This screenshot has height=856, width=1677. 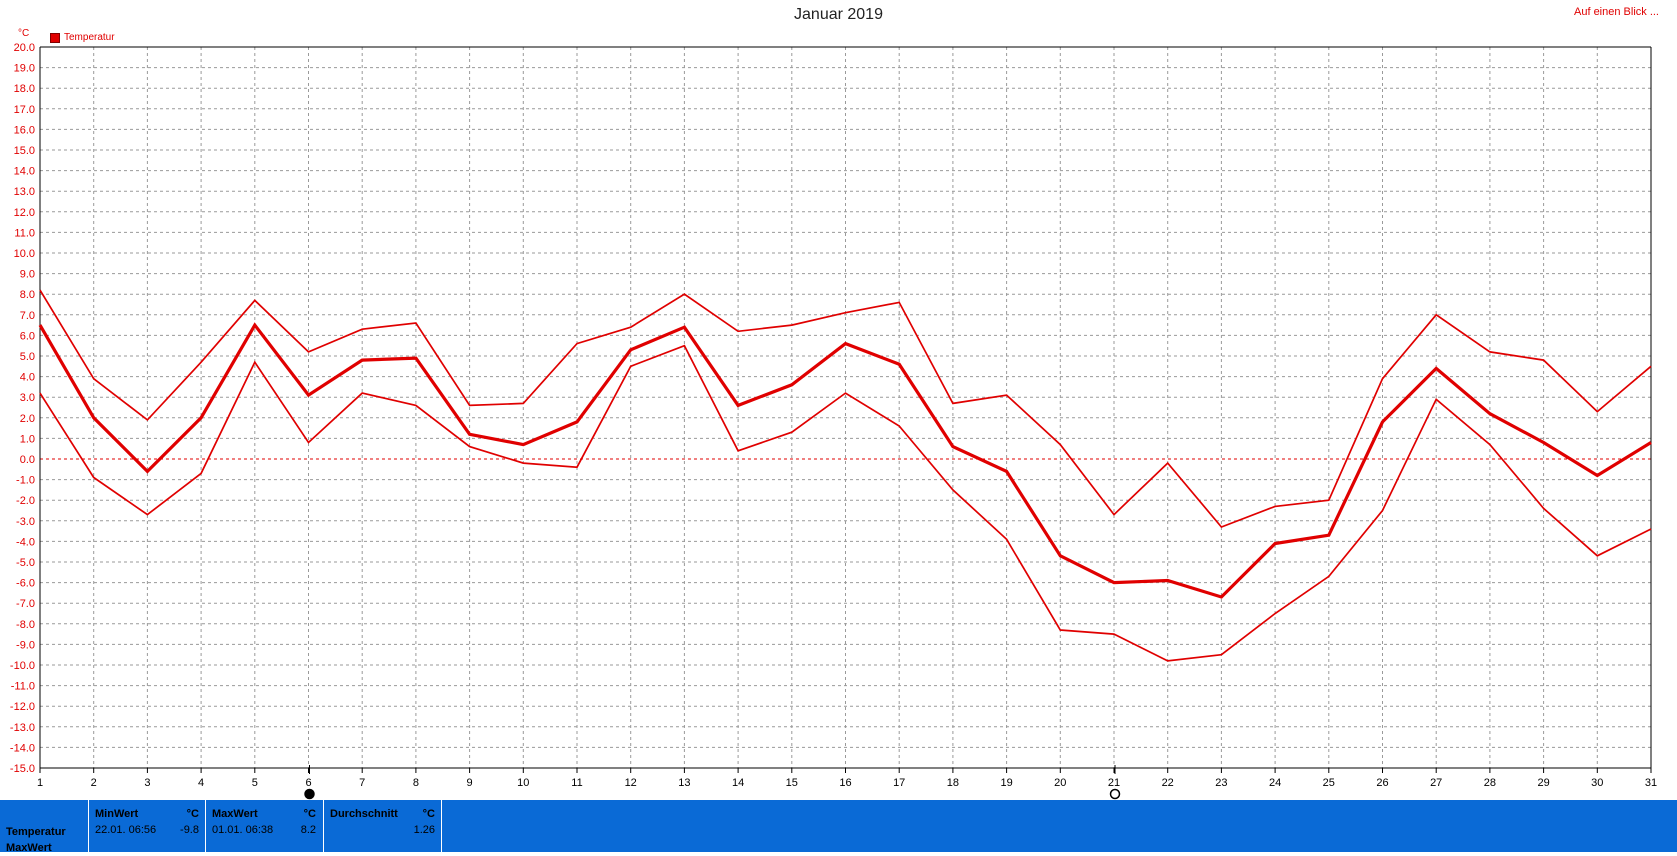 What do you see at coordinates (1115, 794) in the screenshot?
I see `min-marker` at bounding box center [1115, 794].